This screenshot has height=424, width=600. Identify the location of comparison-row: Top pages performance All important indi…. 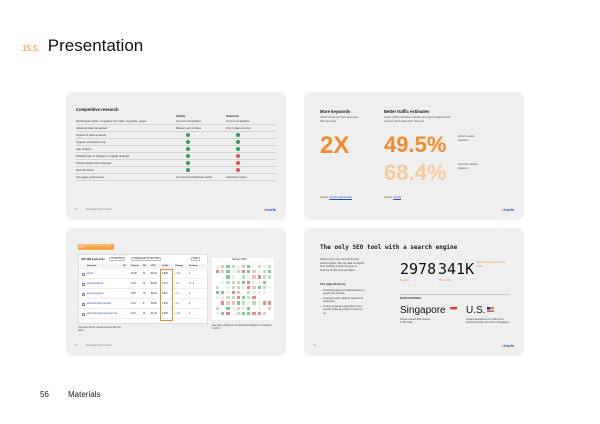
(176, 177).